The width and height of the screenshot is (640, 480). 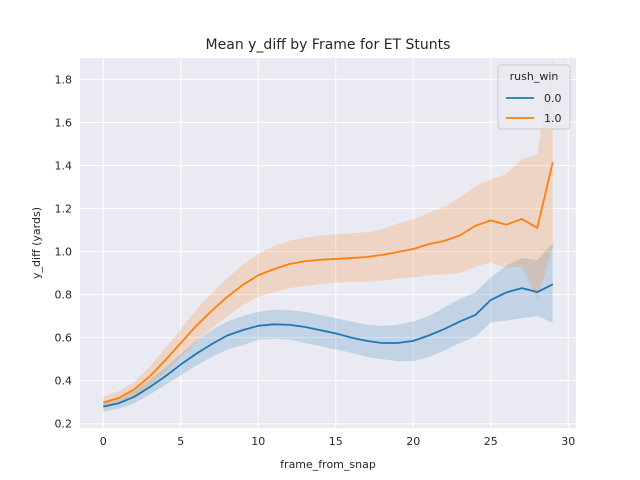 What do you see at coordinates (36, 243) in the screenshot?
I see `y-axis-label: y_diff (yards)` at bounding box center [36, 243].